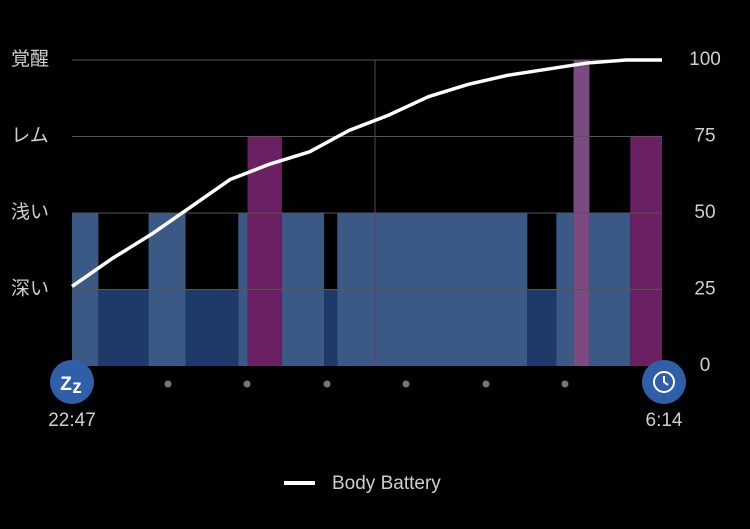 This screenshot has width=750, height=529. Describe the element at coordinates (705, 365) in the screenshot. I see `y-tick-label: 0` at that location.